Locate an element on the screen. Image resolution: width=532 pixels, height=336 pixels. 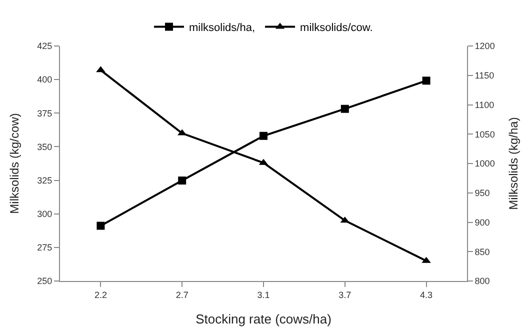
y2-tick-label: 1050 is located at coordinates (484, 134).